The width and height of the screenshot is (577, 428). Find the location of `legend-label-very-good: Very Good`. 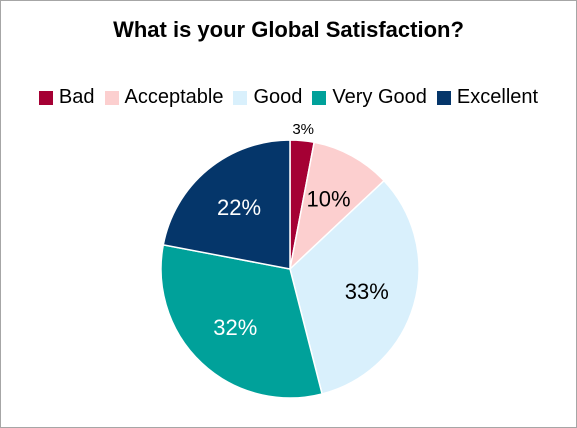

legend-label-very-good: Very Good is located at coordinates (379, 97).